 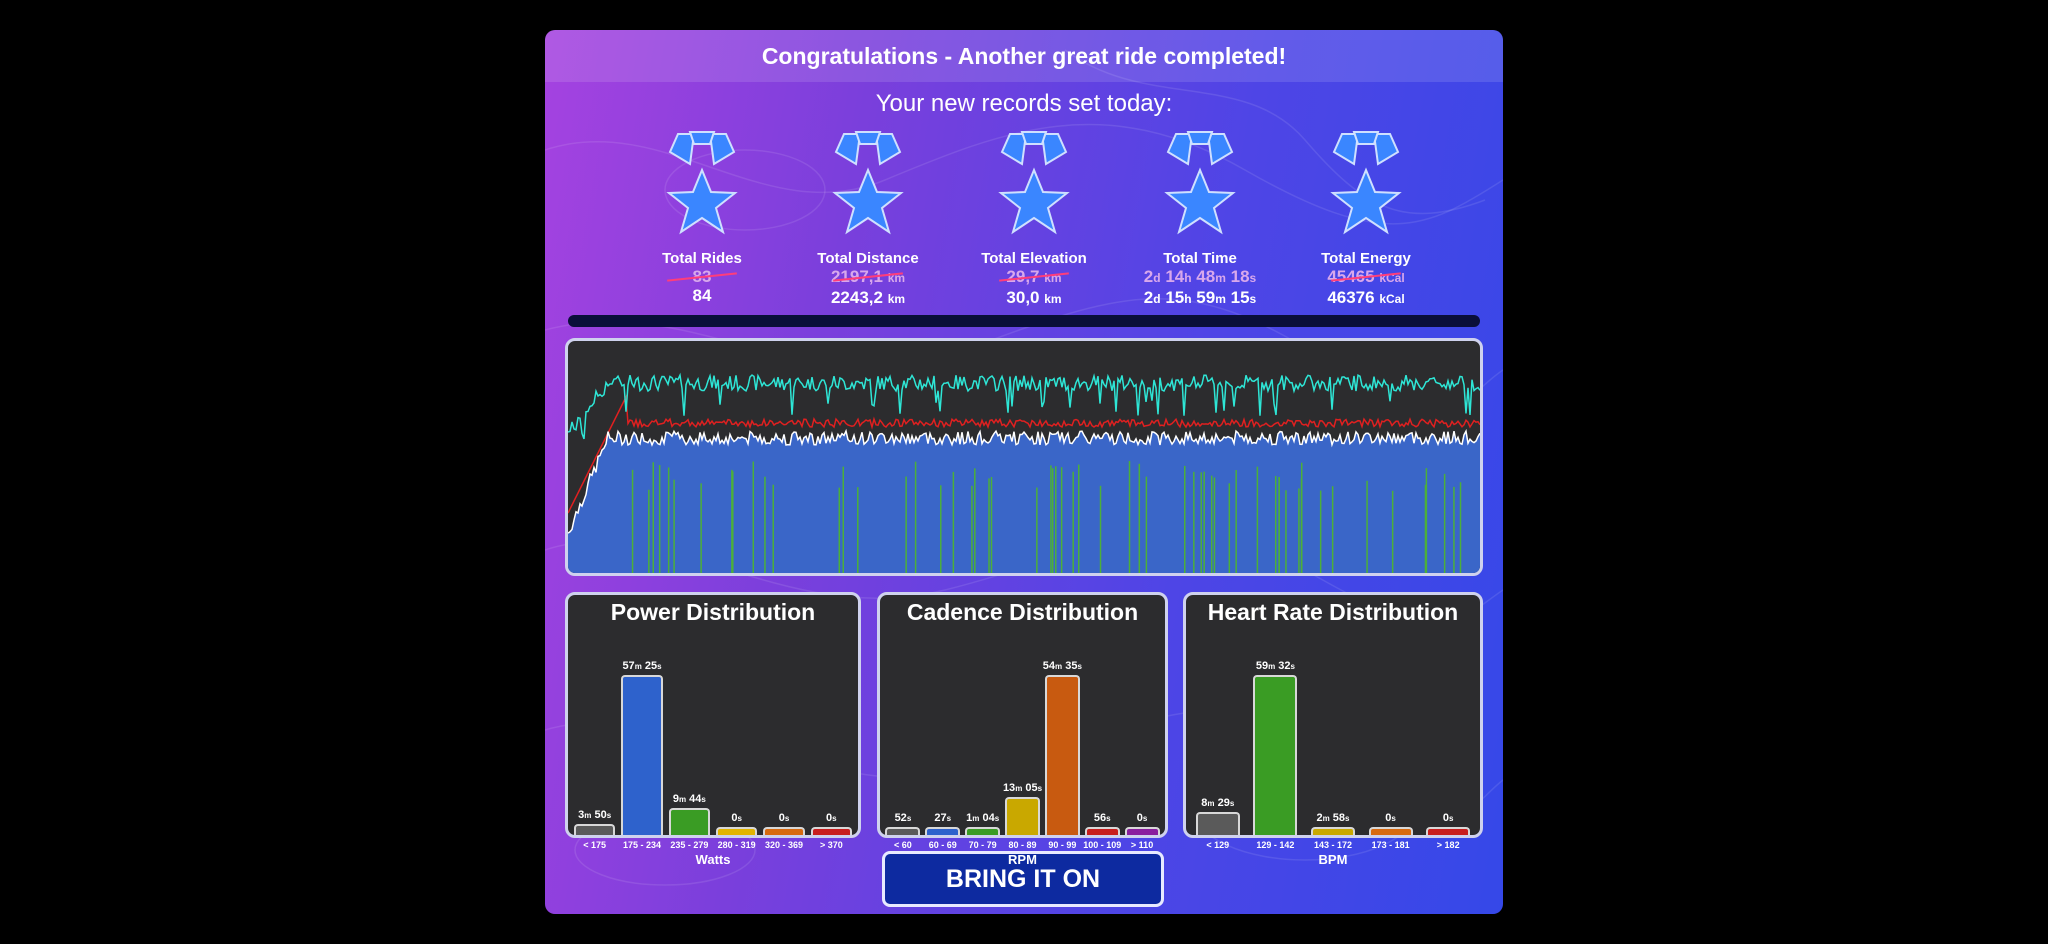 I want to click on progress-bar, so click(x=1024, y=321).